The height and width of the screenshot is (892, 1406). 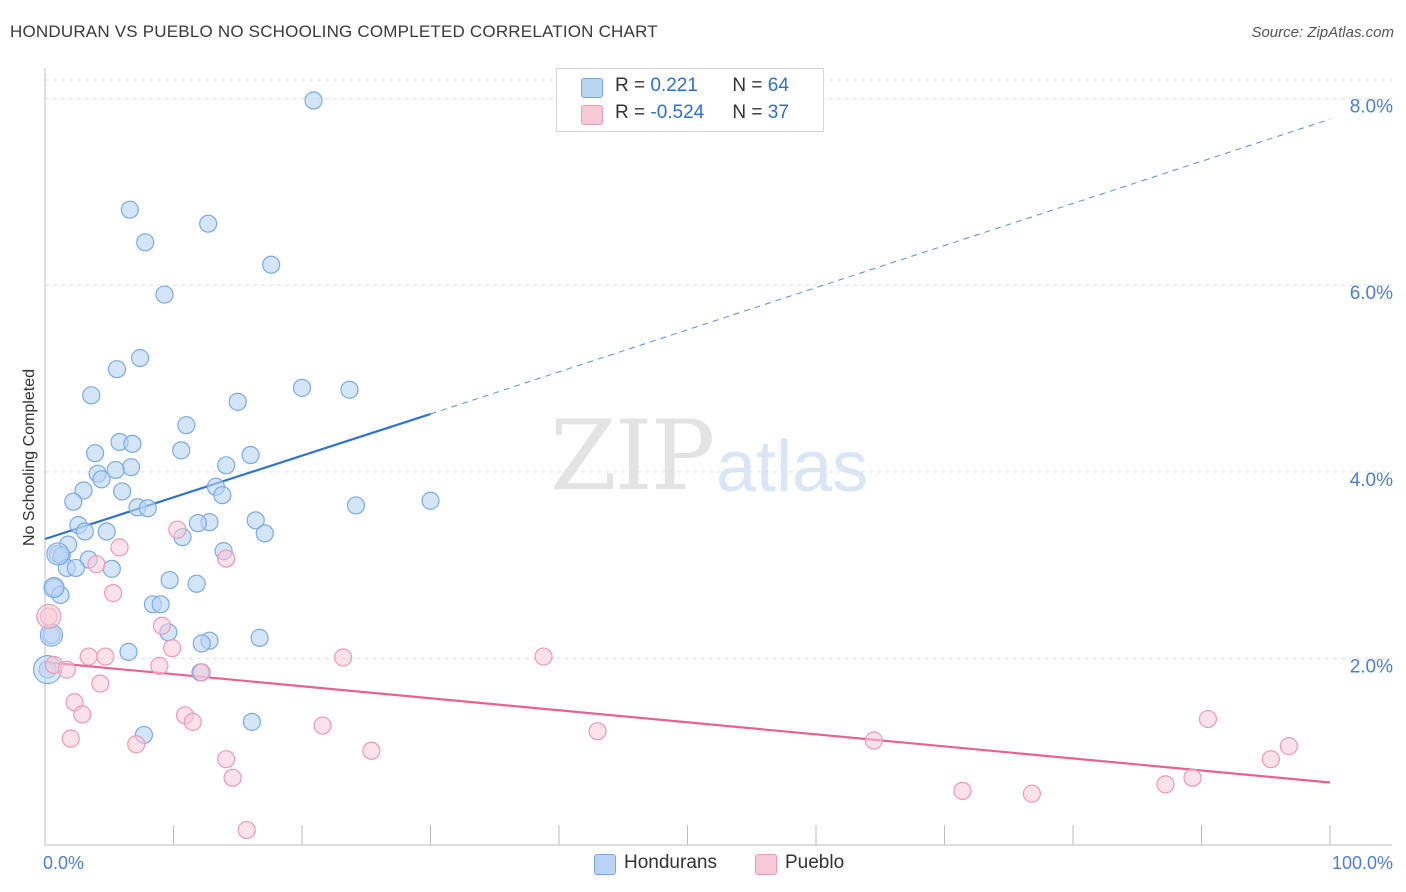 I want to click on legend-r-value: -0.524, so click(x=677, y=112).